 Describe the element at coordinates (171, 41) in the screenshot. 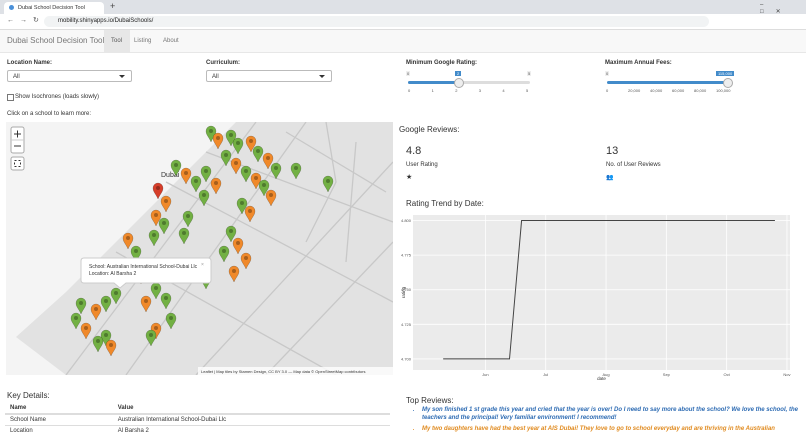

I see `nav-tab: About` at that location.